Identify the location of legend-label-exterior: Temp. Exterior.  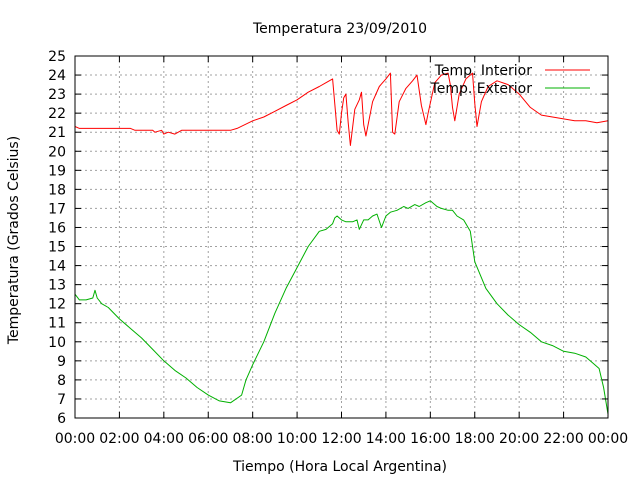
(481, 89).